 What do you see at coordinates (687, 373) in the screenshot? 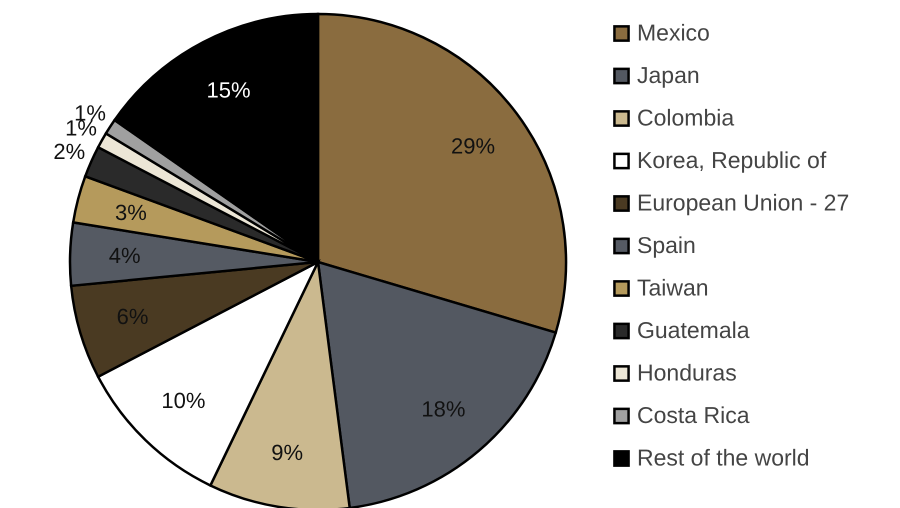
I see `legend-label: Honduras` at bounding box center [687, 373].